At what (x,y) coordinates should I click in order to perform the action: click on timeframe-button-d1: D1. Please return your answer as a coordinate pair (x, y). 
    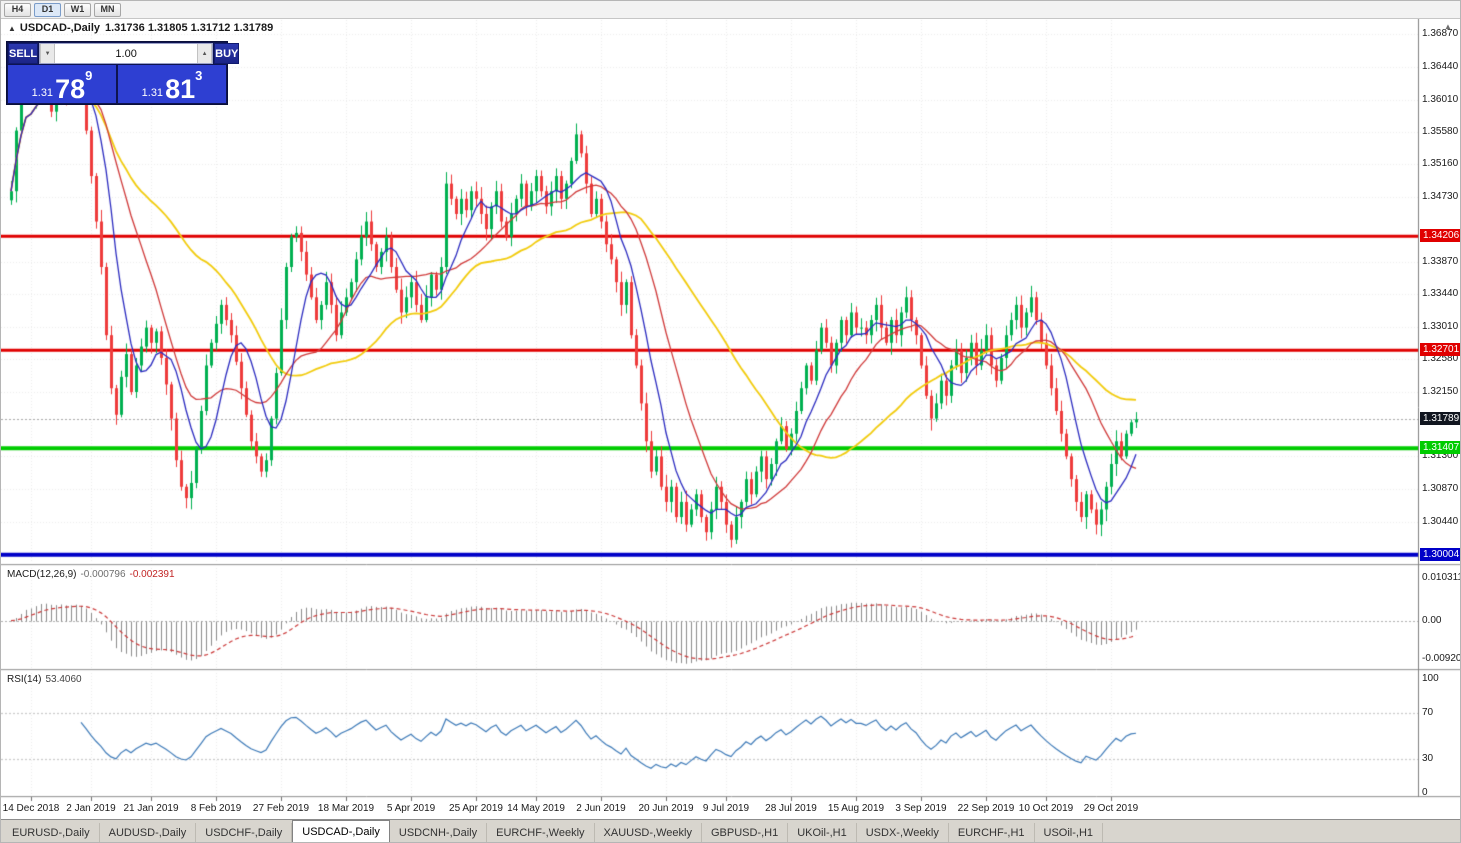
    Looking at the image, I should click on (47, 9).